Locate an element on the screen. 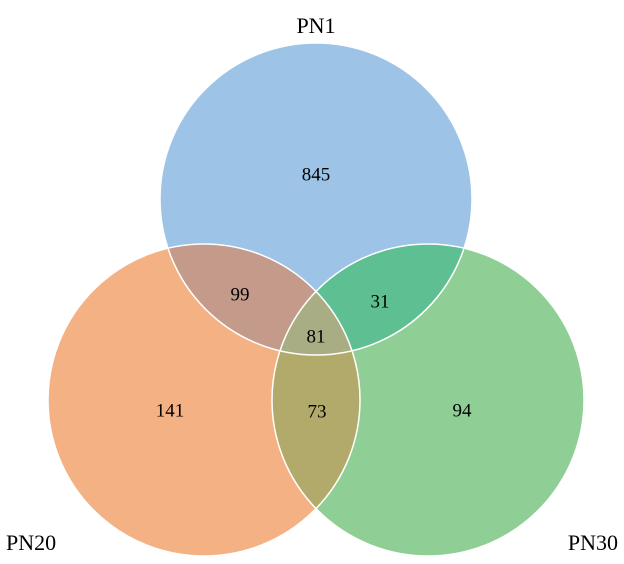 The height and width of the screenshot is (564, 624). pn1-pn20-count: 99 is located at coordinates (240, 295).